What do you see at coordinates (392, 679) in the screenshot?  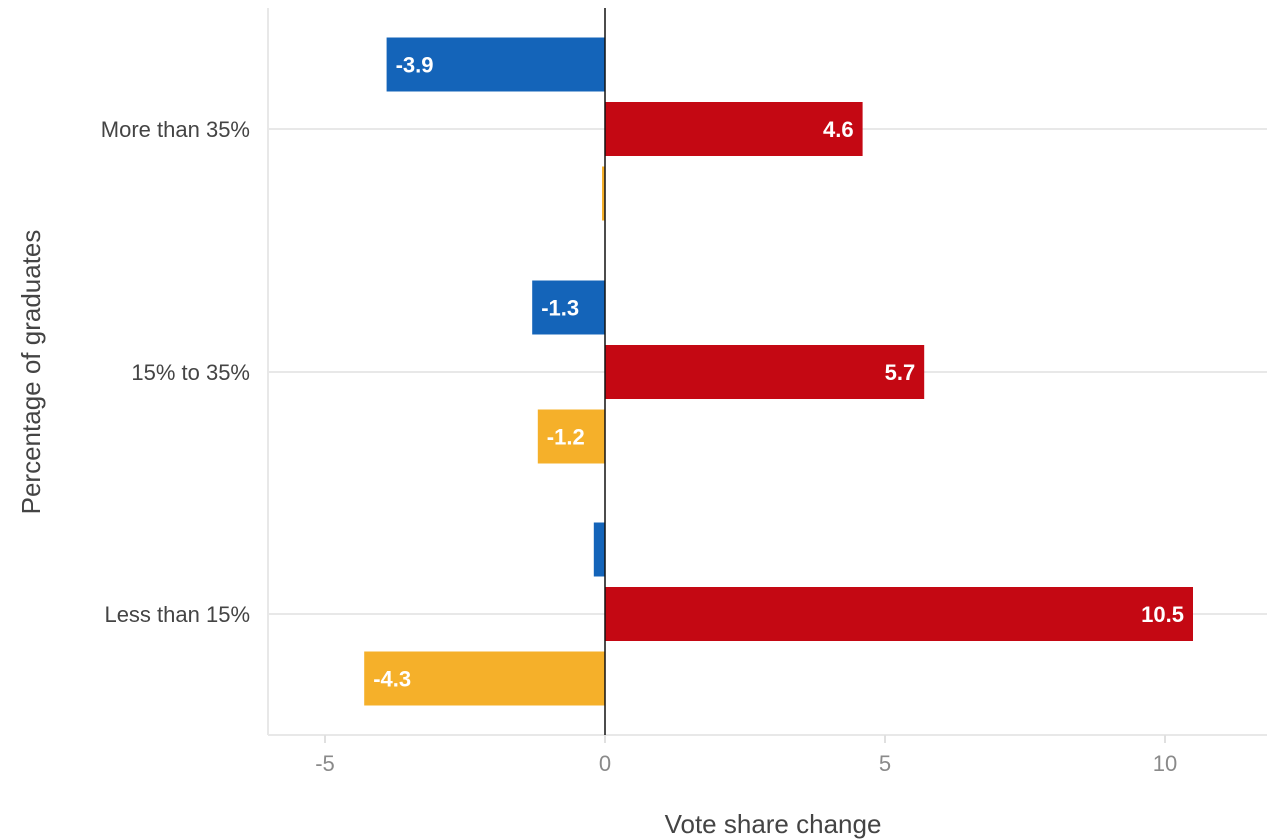 I see `bar-data-label: -4.3` at bounding box center [392, 679].